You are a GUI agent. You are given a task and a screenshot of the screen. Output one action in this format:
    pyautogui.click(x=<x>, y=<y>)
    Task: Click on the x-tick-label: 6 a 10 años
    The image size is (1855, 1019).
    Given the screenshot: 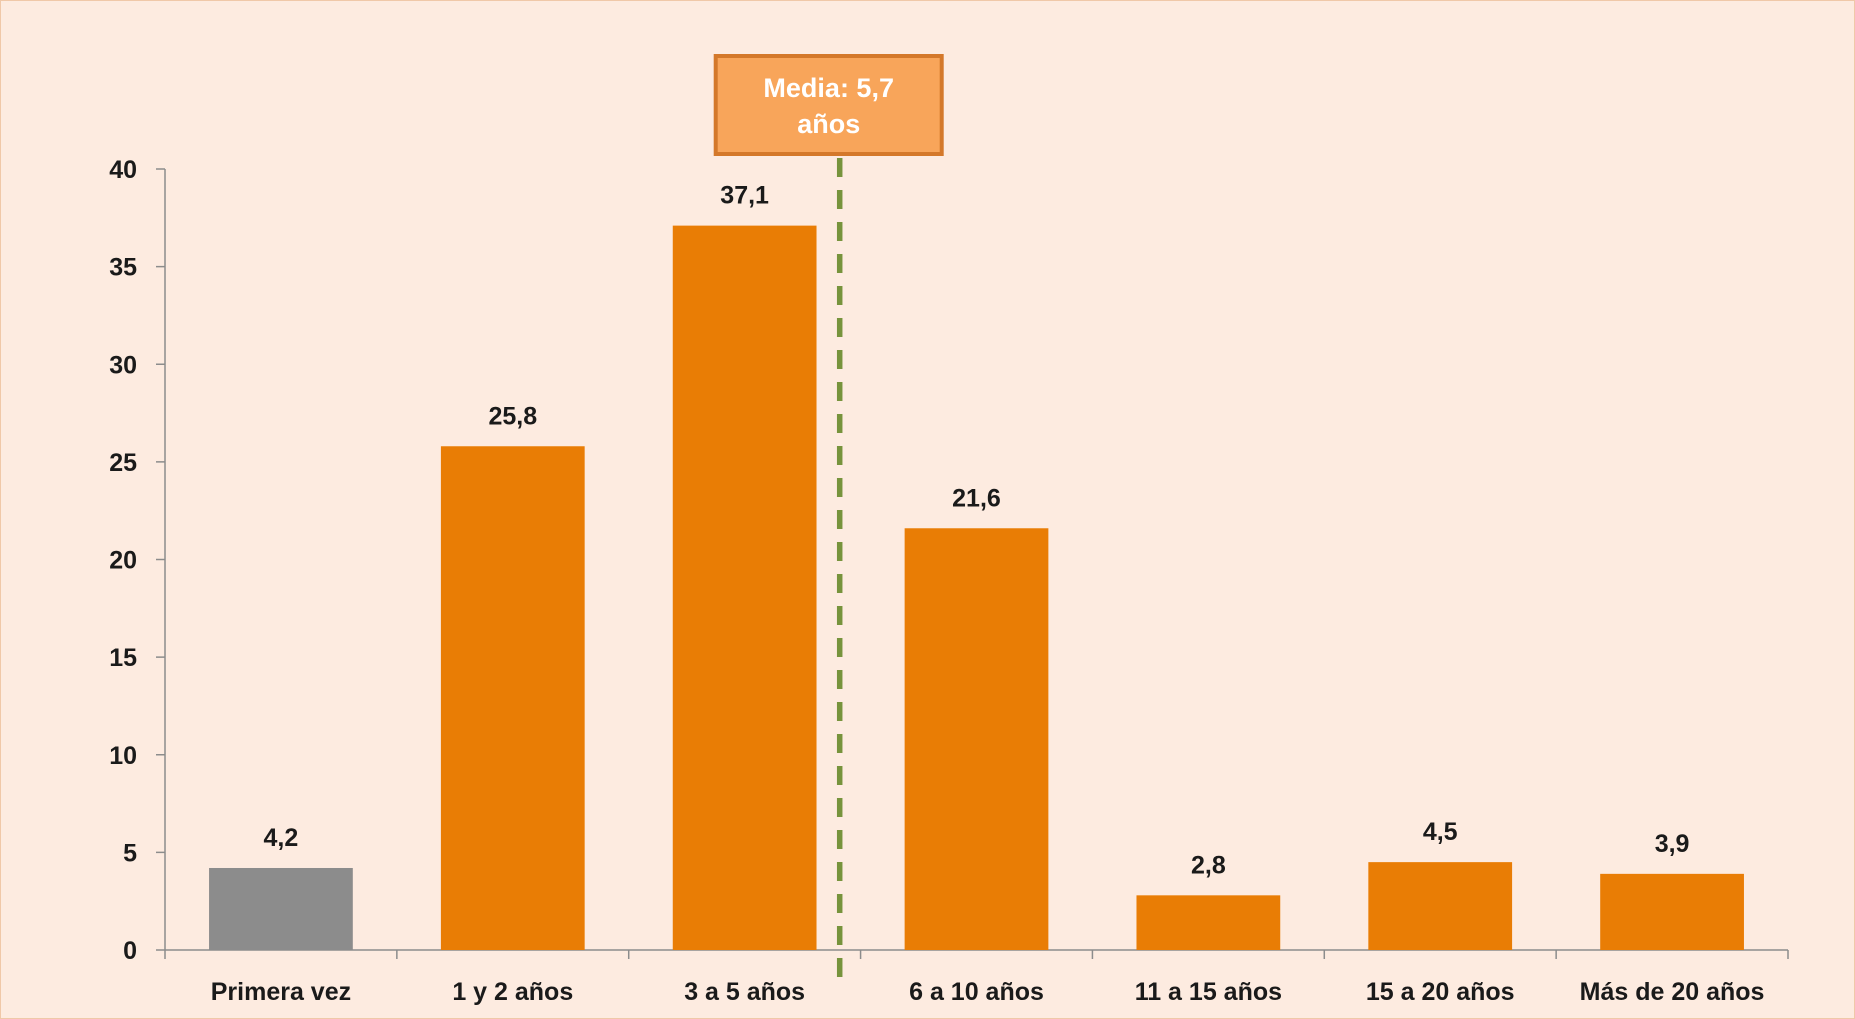 What is the action you would take?
    pyautogui.click(x=976, y=992)
    